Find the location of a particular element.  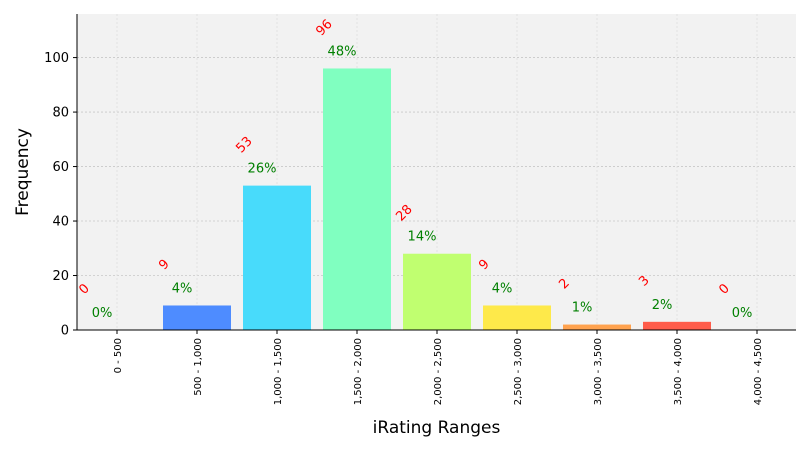

y-tick-label: 60 is located at coordinates (60, 167).